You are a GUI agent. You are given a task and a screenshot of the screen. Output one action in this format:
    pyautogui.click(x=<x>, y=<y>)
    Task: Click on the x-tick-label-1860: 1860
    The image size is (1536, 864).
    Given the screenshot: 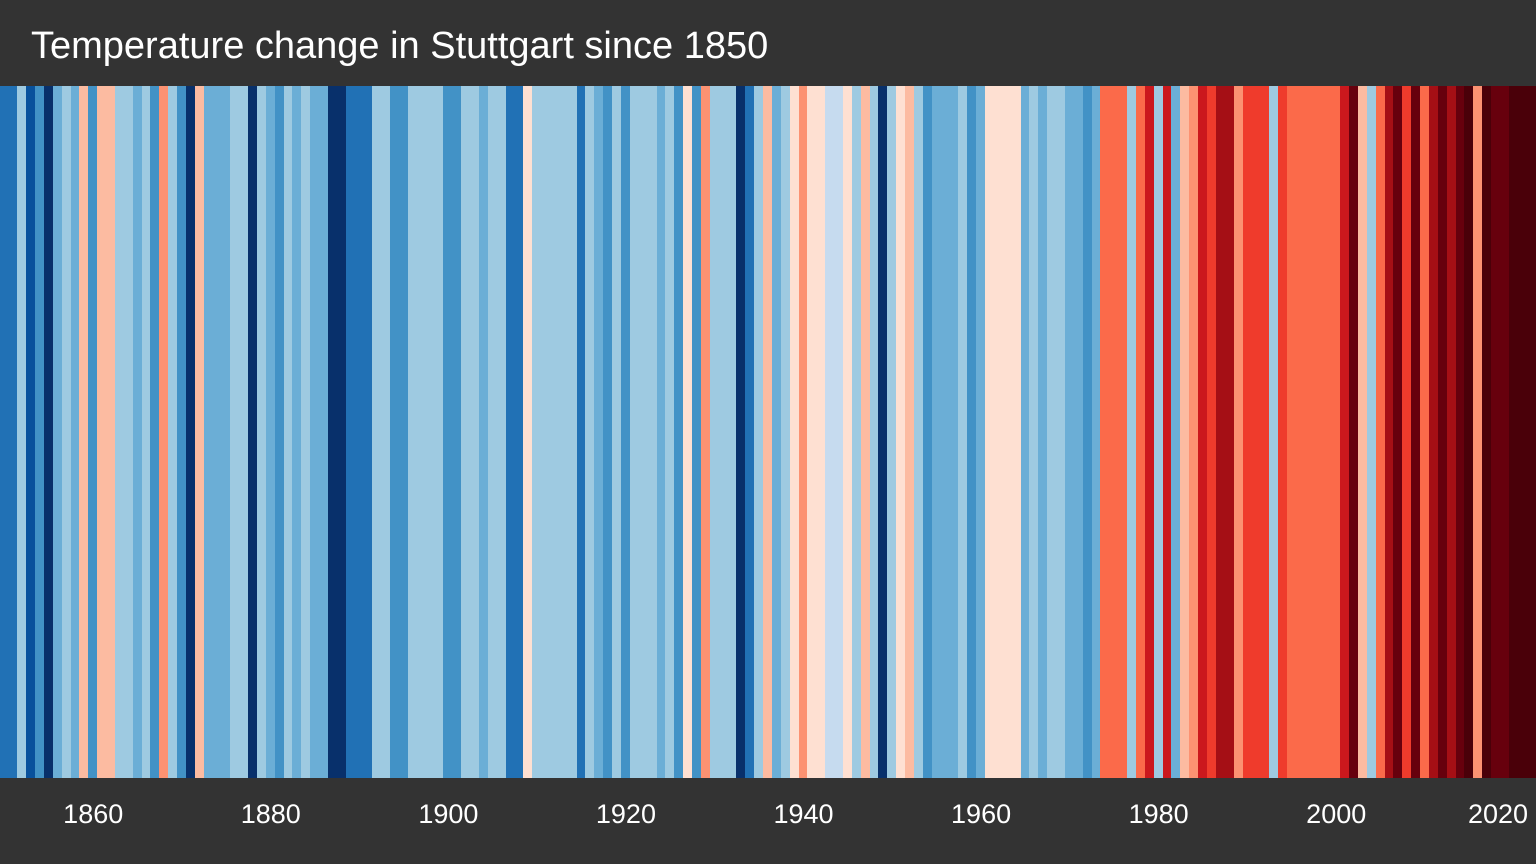 What is the action you would take?
    pyautogui.click(x=93, y=814)
    